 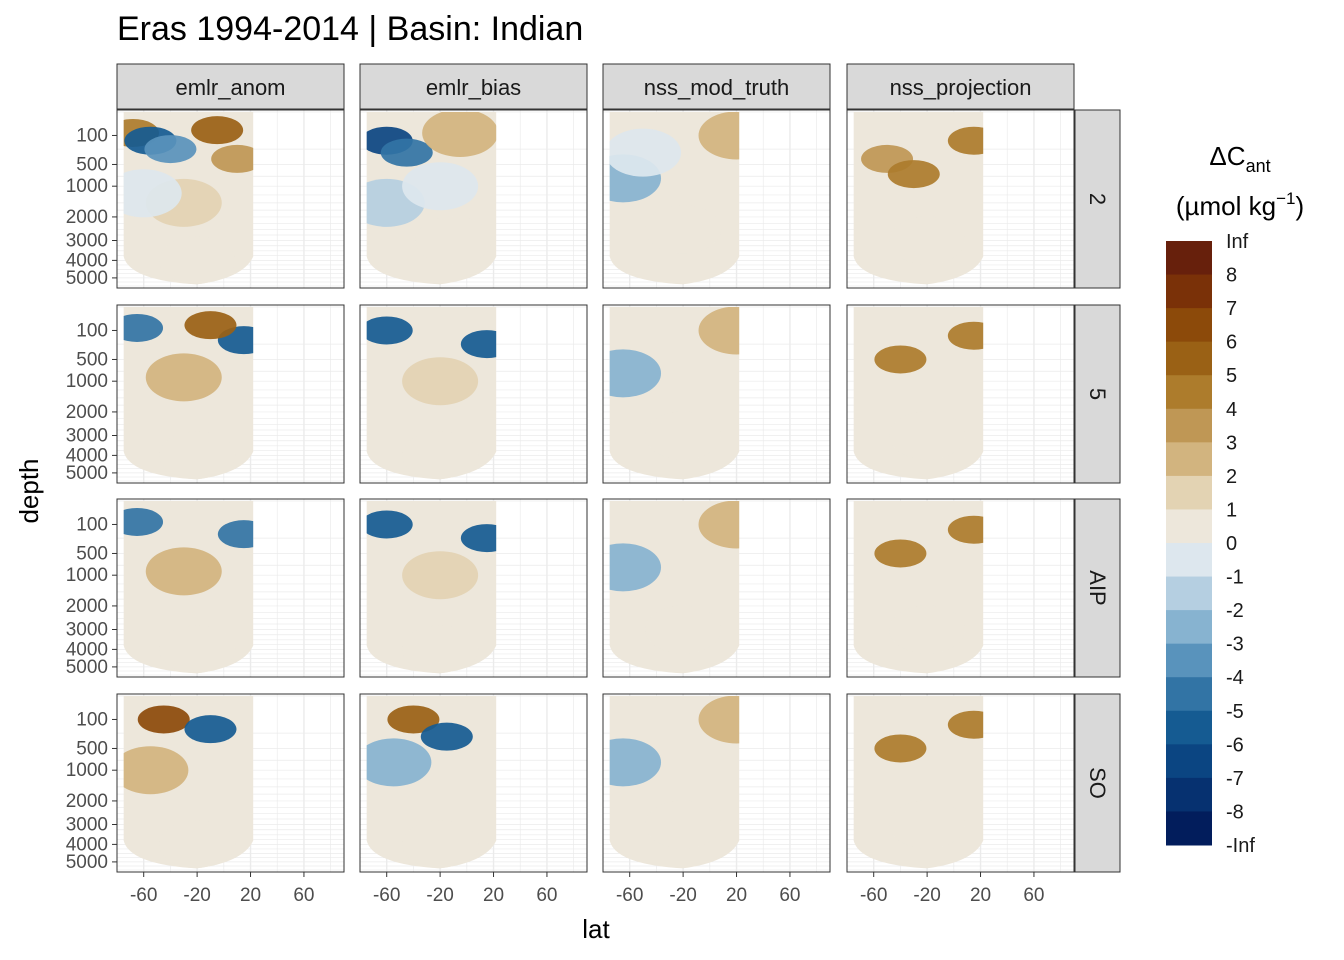 What do you see at coordinates (1235, 645) in the screenshot?
I see `legend-label: -3` at bounding box center [1235, 645].